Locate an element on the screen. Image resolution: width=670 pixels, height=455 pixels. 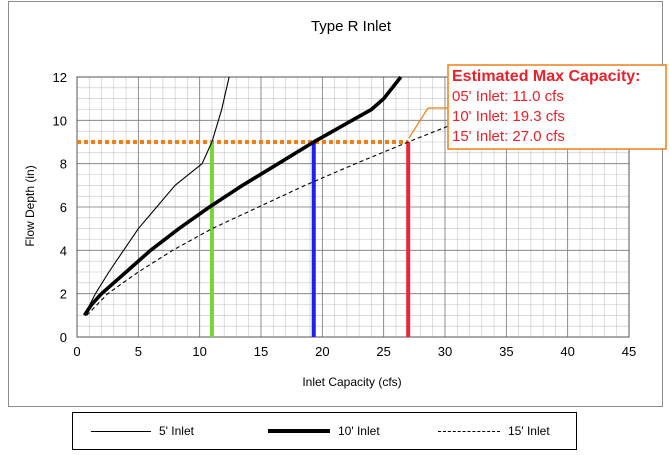
y-tick-label: 6 is located at coordinates (63, 207).